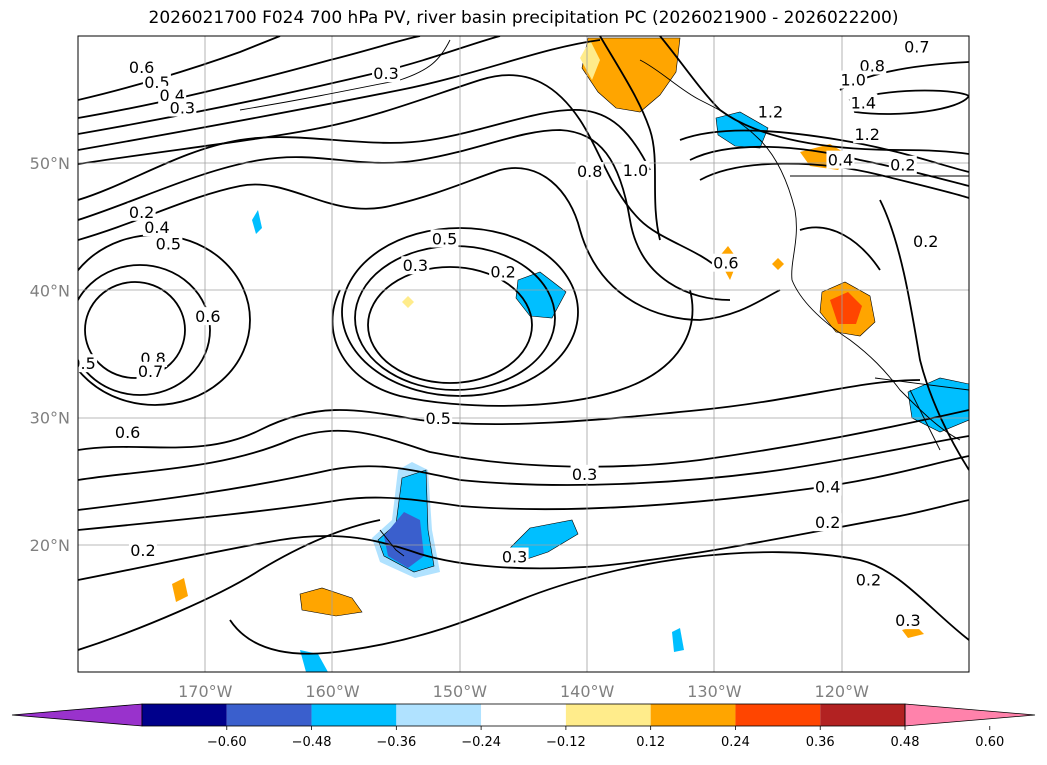 The width and height of the screenshot is (1047, 765). What do you see at coordinates (396, 742) in the screenshot?
I see `colorbar-tick-label: −0.36` at bounding box center [396, 742].